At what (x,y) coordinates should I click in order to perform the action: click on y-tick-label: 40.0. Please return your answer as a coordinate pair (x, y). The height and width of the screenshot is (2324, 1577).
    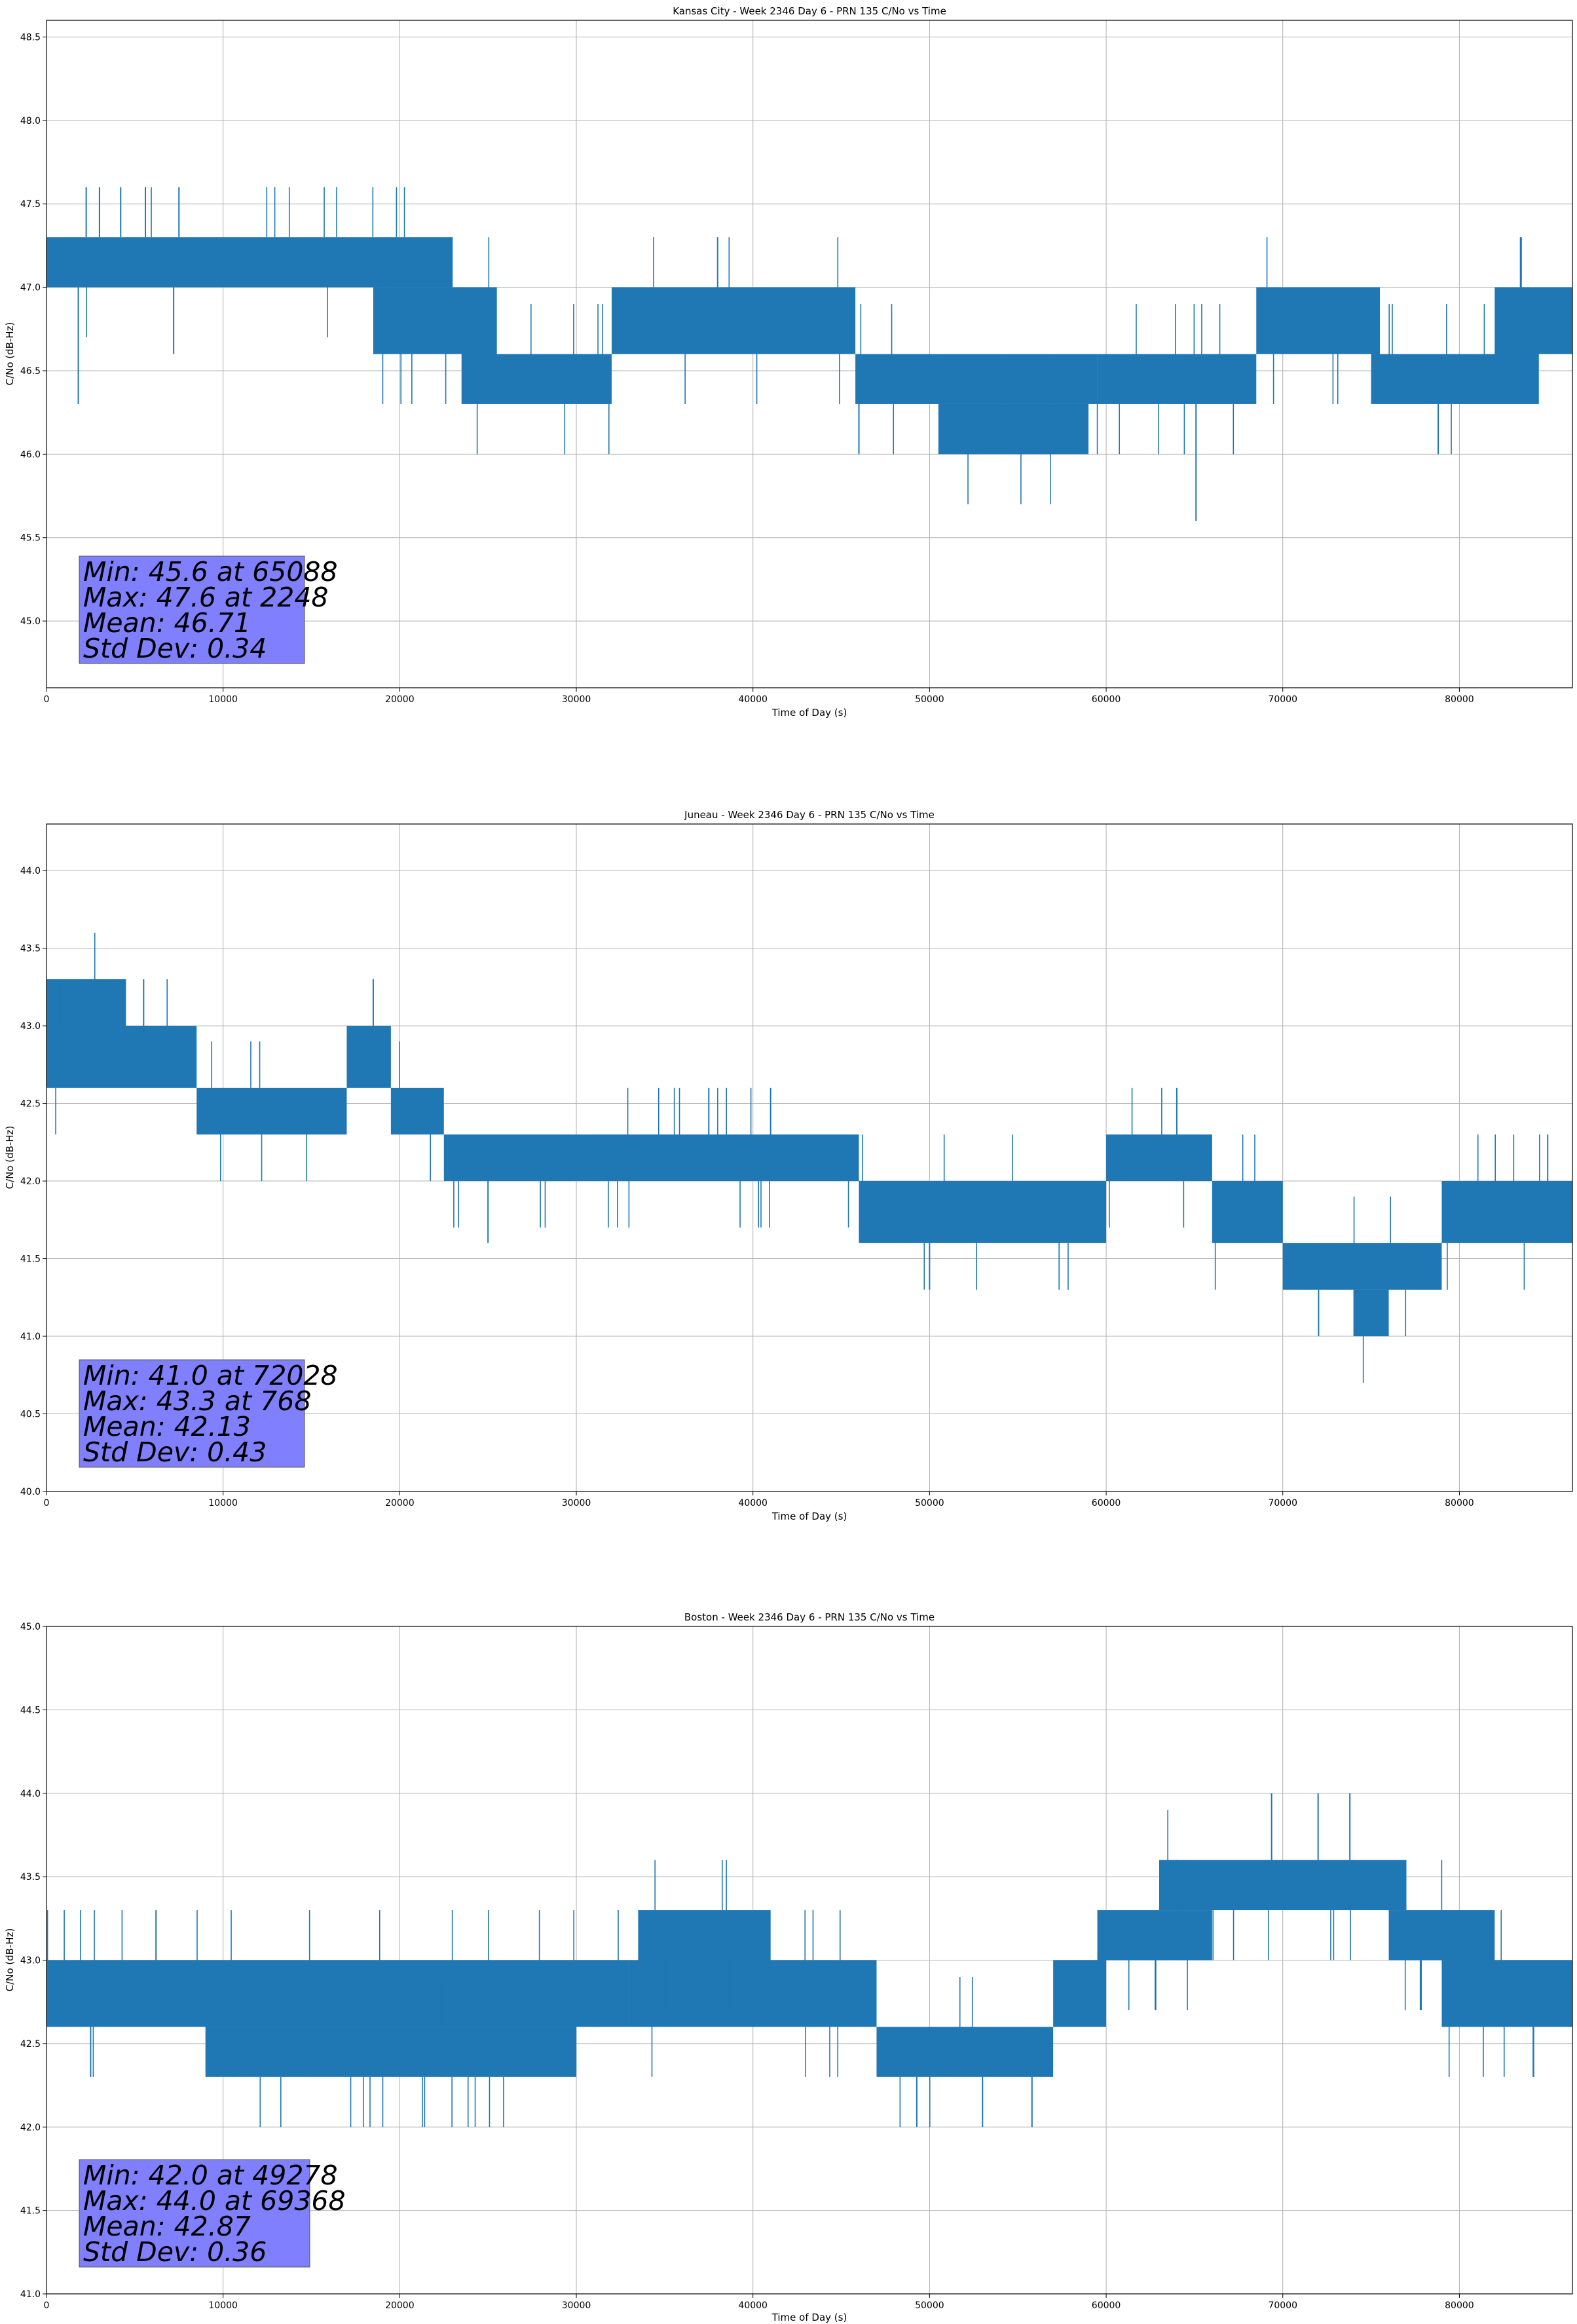
    Looking at the image, I should click on (30, 1492).